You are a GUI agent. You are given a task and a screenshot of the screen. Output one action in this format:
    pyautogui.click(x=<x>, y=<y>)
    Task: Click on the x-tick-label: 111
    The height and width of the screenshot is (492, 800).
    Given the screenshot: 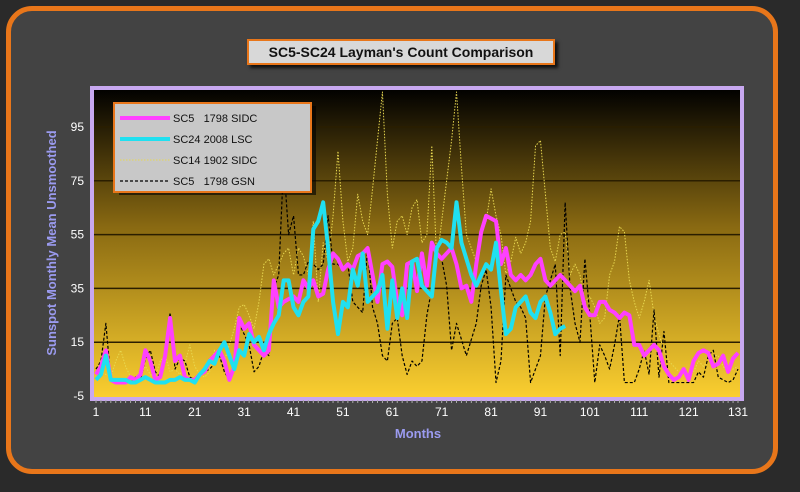 What is the action you would take?
    pyautogui.click(x=639, y=412)
    